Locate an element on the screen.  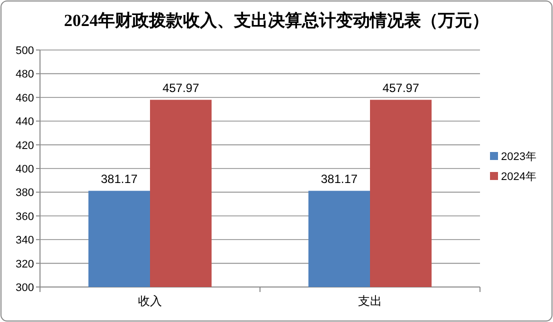
y-tick-label: 420 is located at coordinates (25, 146).